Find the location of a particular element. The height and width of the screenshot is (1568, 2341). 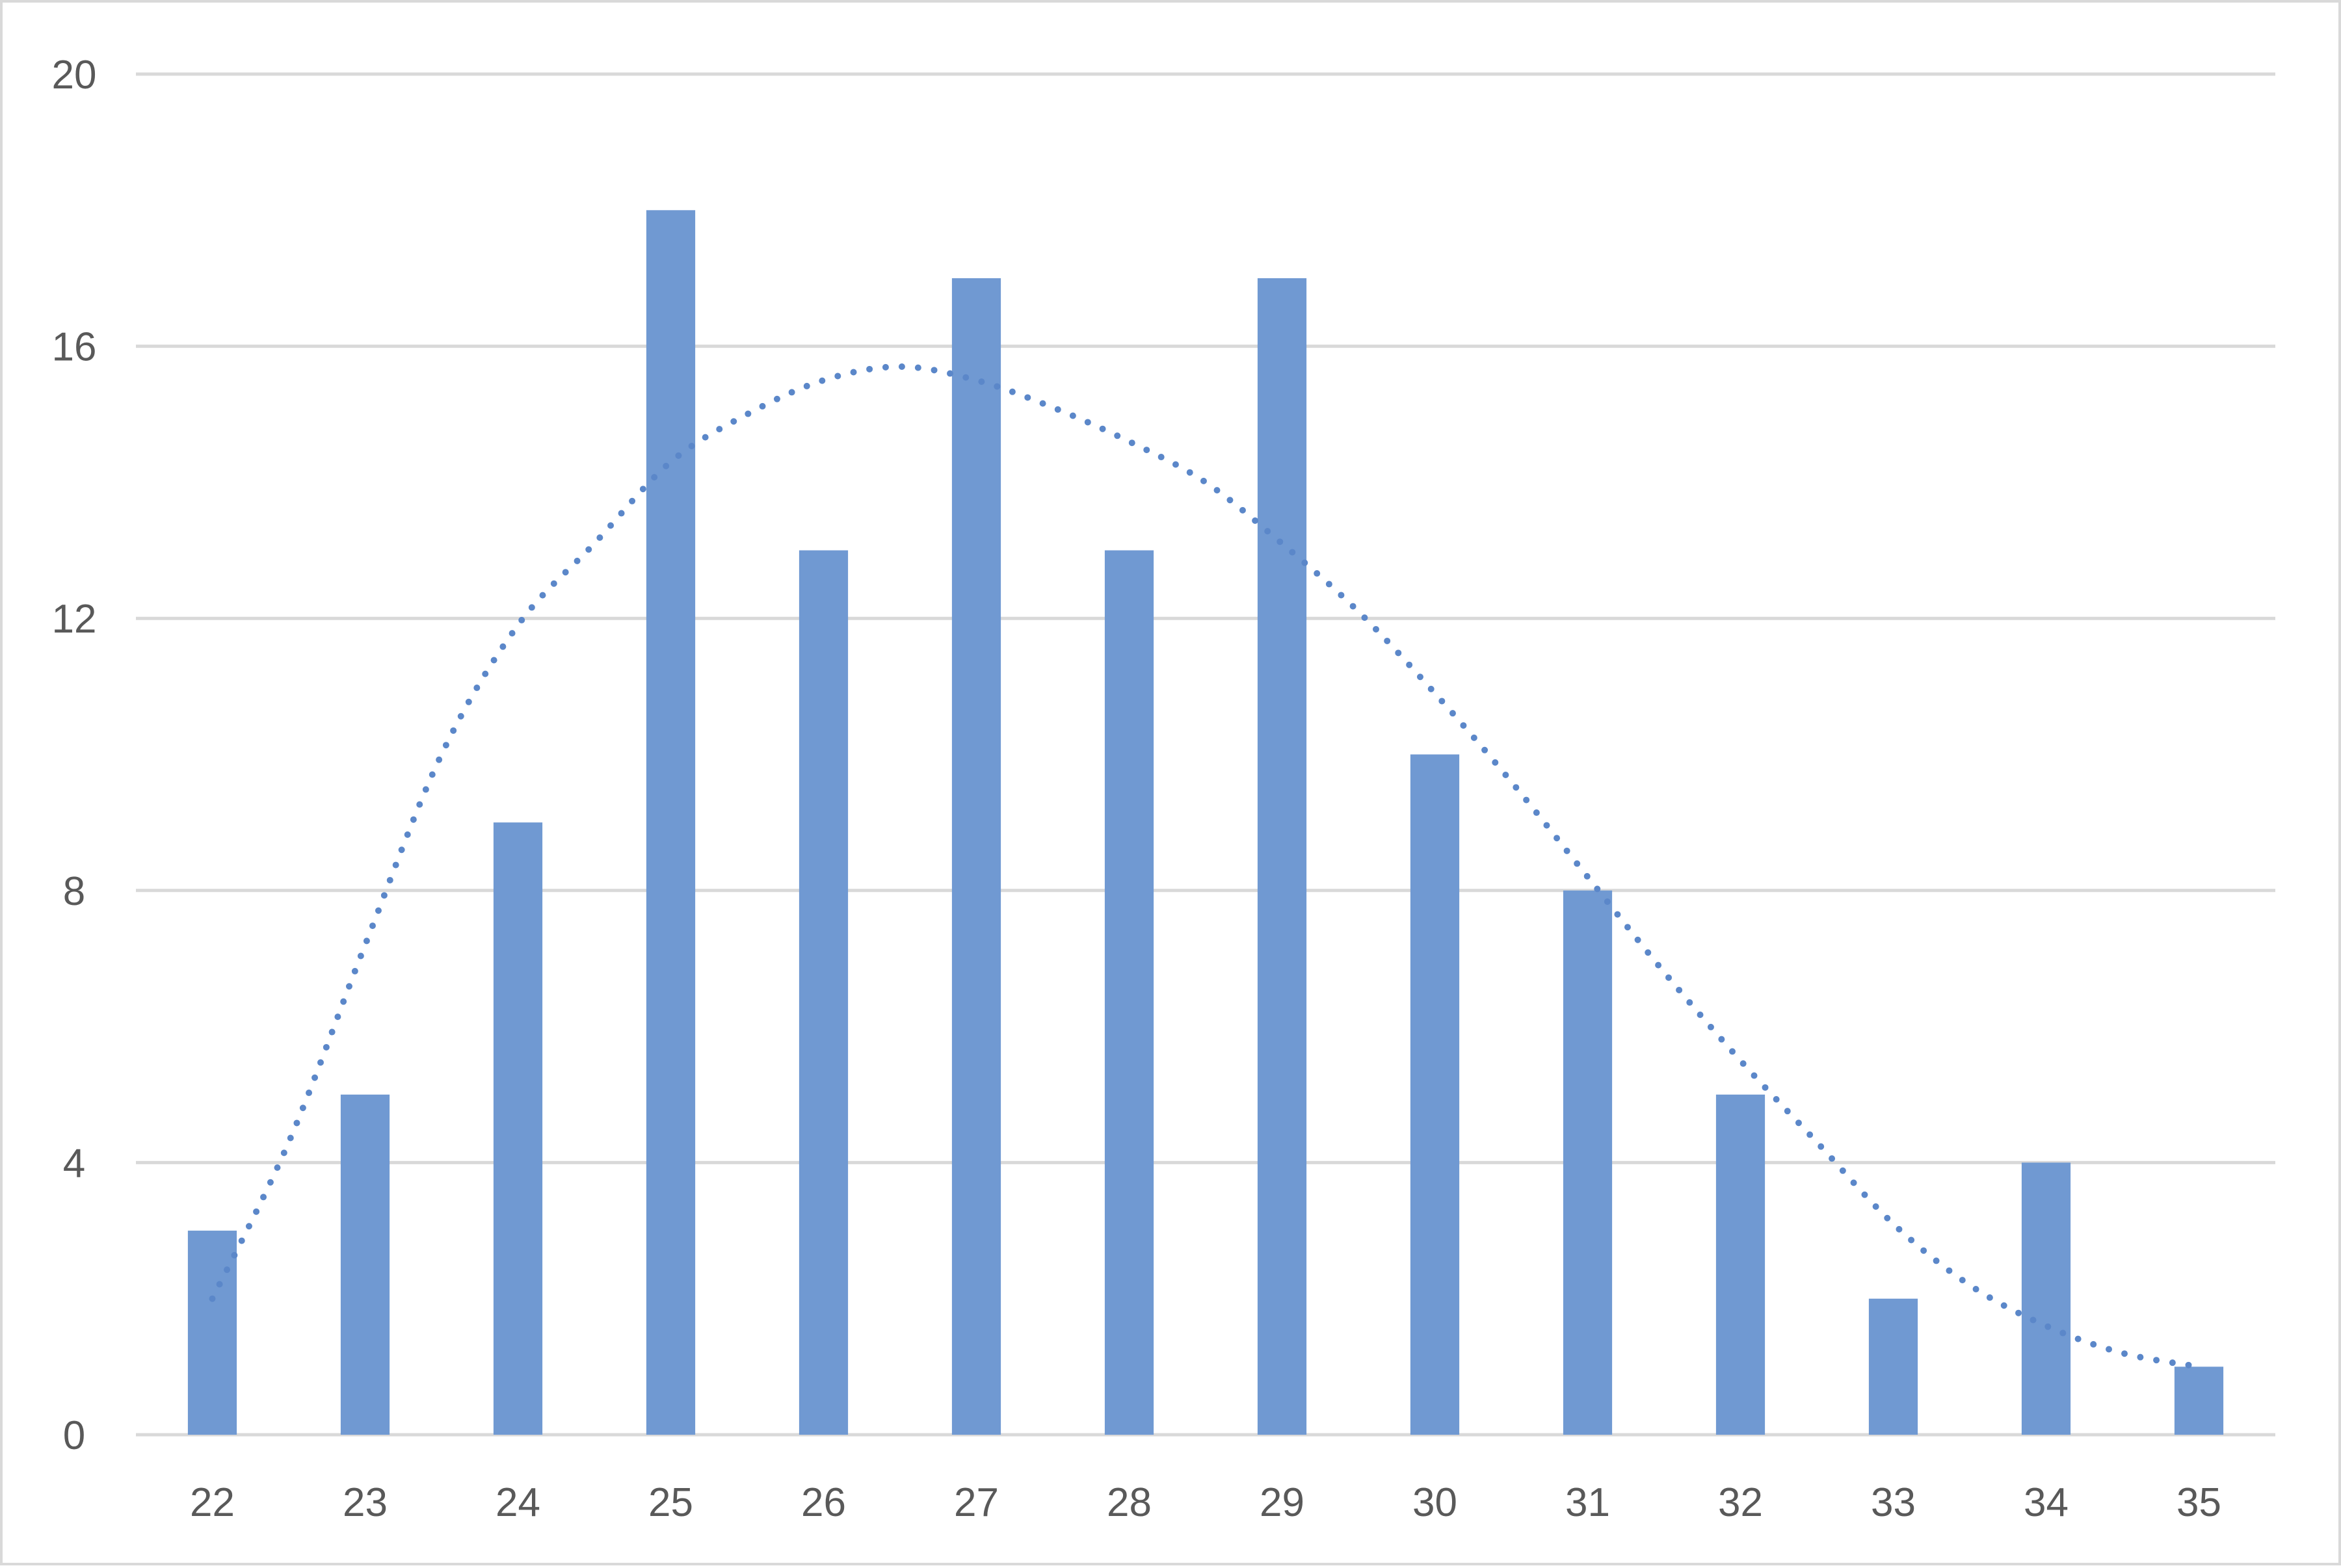

y-axis-tick-labels: 0 4 8 12 16 20 is located at coordinates (74, 755).